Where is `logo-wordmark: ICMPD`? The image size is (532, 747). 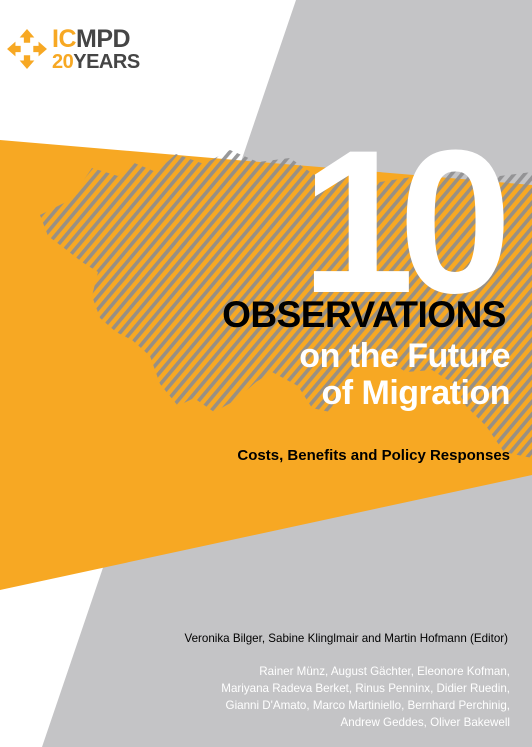
logo-wordmark: ICMPD is located at coordinates (91, 39).